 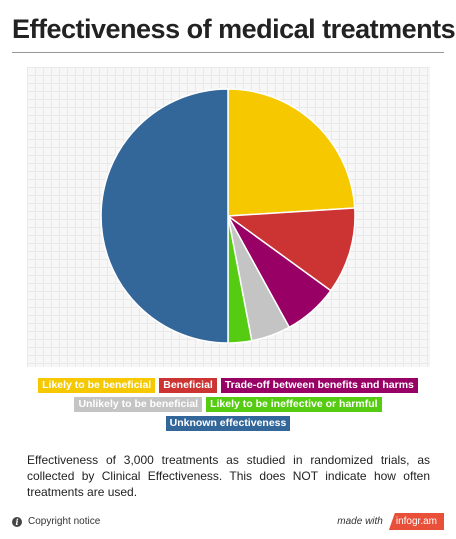 What do you see at coordinates (291, 152) in the screenshot?
I see `pie-slice-likely-to-be-beneficial` at bounding box center [291, 152].